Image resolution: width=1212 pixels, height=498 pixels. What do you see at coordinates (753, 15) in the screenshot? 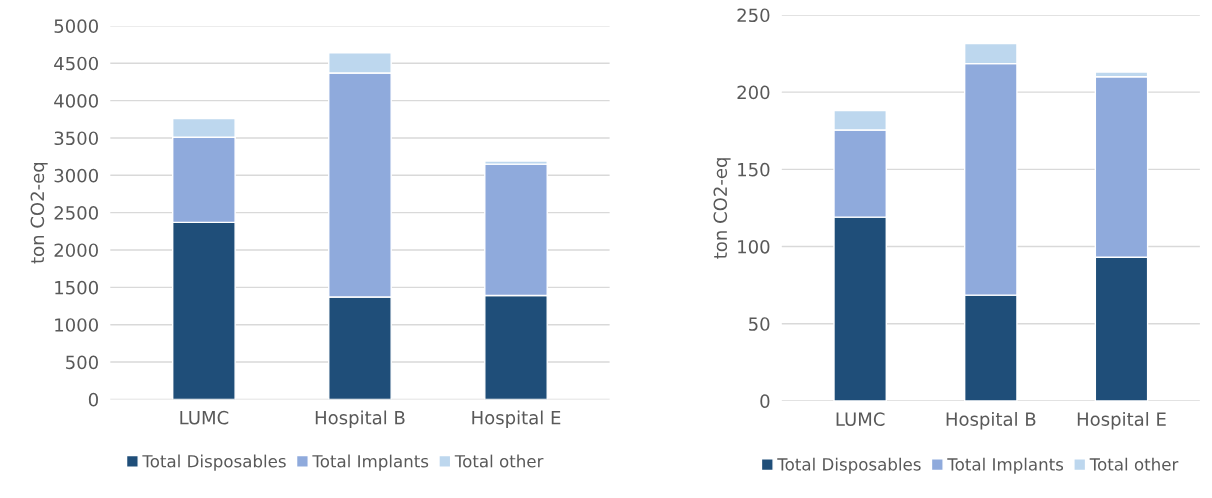
I see `y-tick-label: 250` at bounding box center [753, 15].